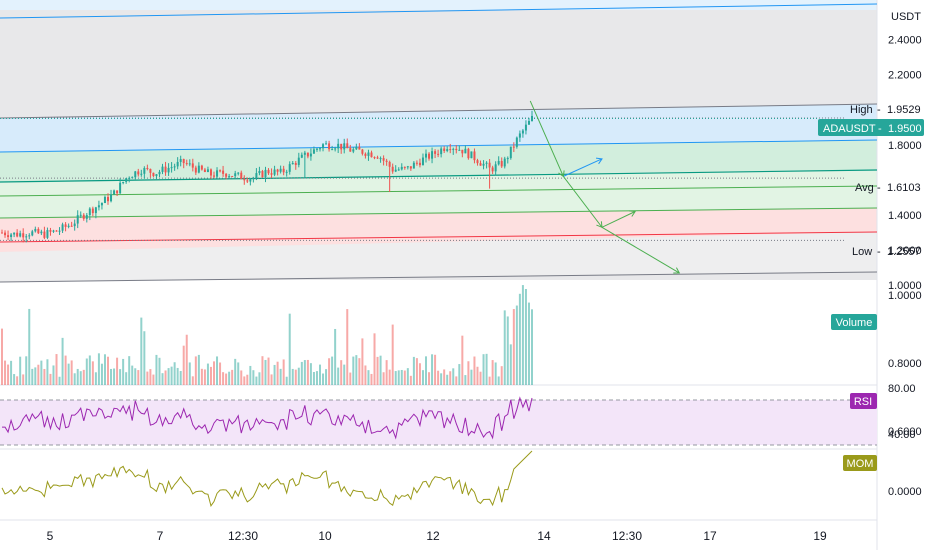  Describe the element at coordinates (862, 252) in the screenshot. I see `low-marker-label: Low` at that location.